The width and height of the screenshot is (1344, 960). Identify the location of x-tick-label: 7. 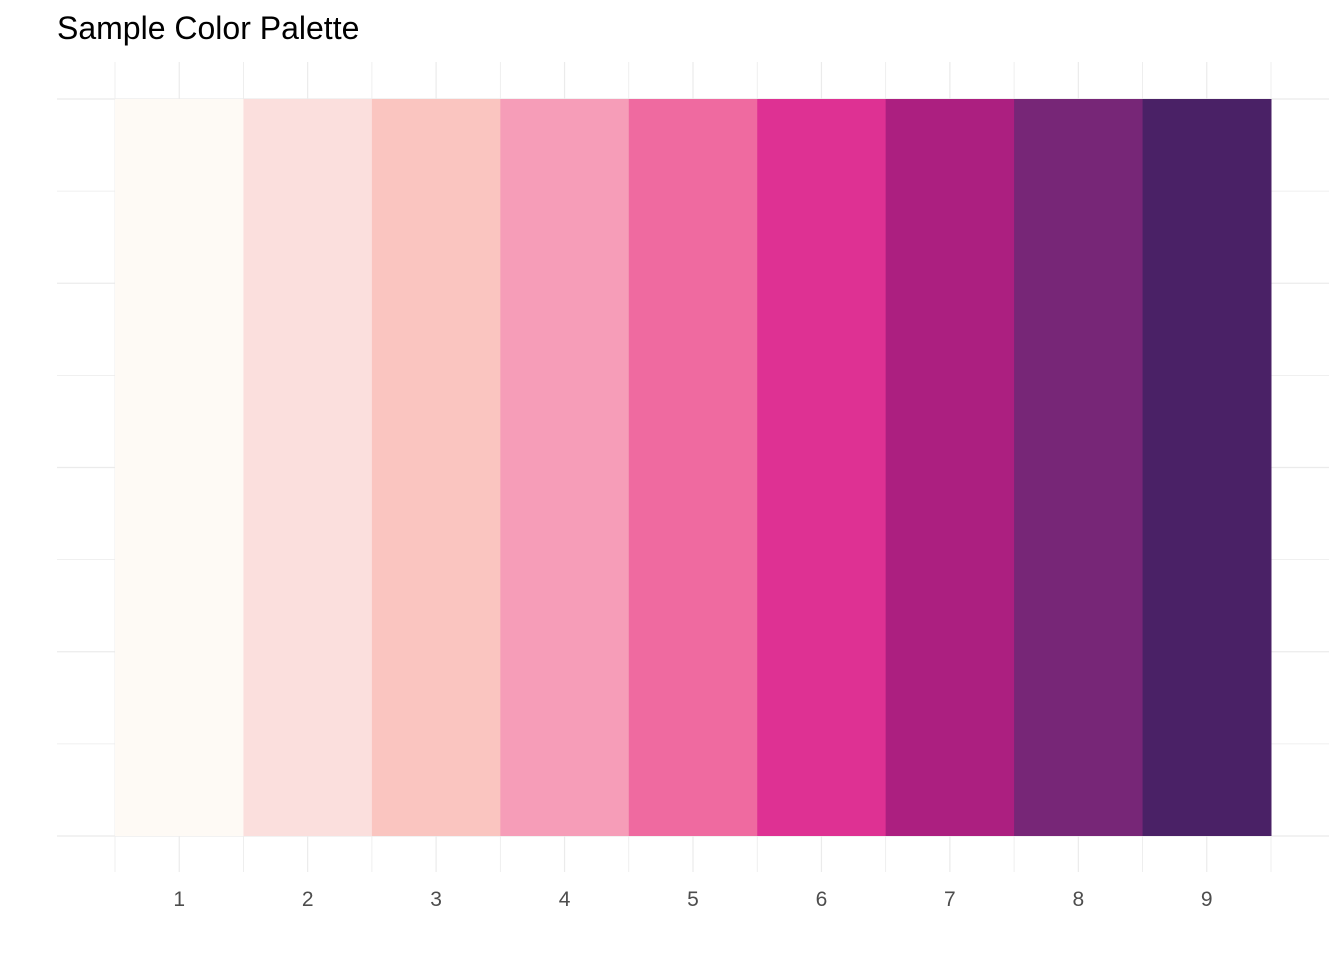
(950, 899).